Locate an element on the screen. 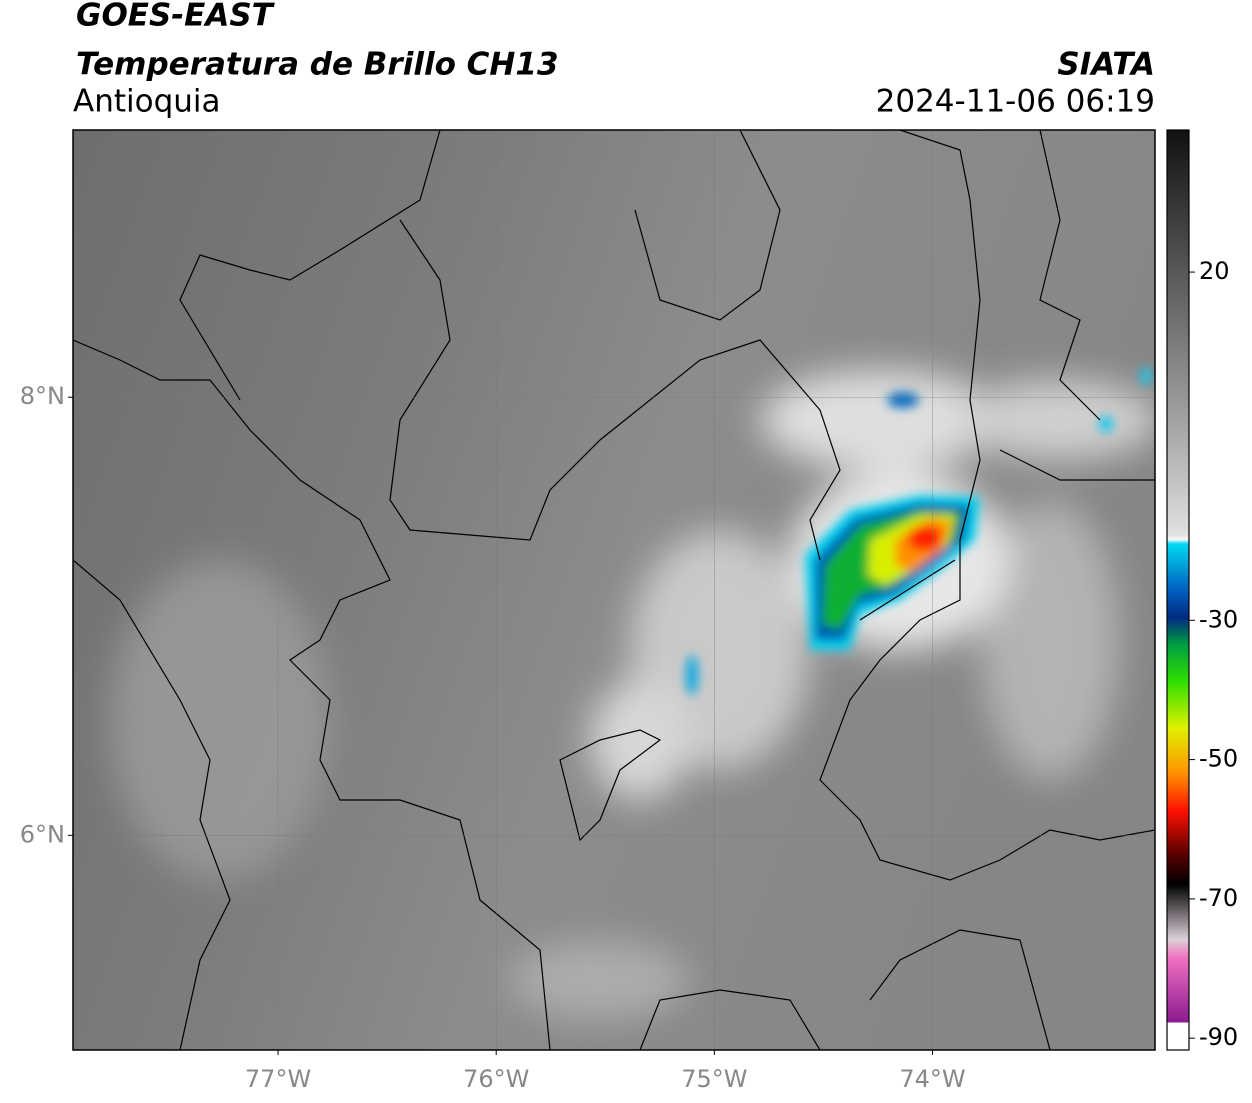 Image resolution: width=1252 pixels, height=1103 pixels. colorbar-tick-label: -90 is located at coordinates (1218, 1037).